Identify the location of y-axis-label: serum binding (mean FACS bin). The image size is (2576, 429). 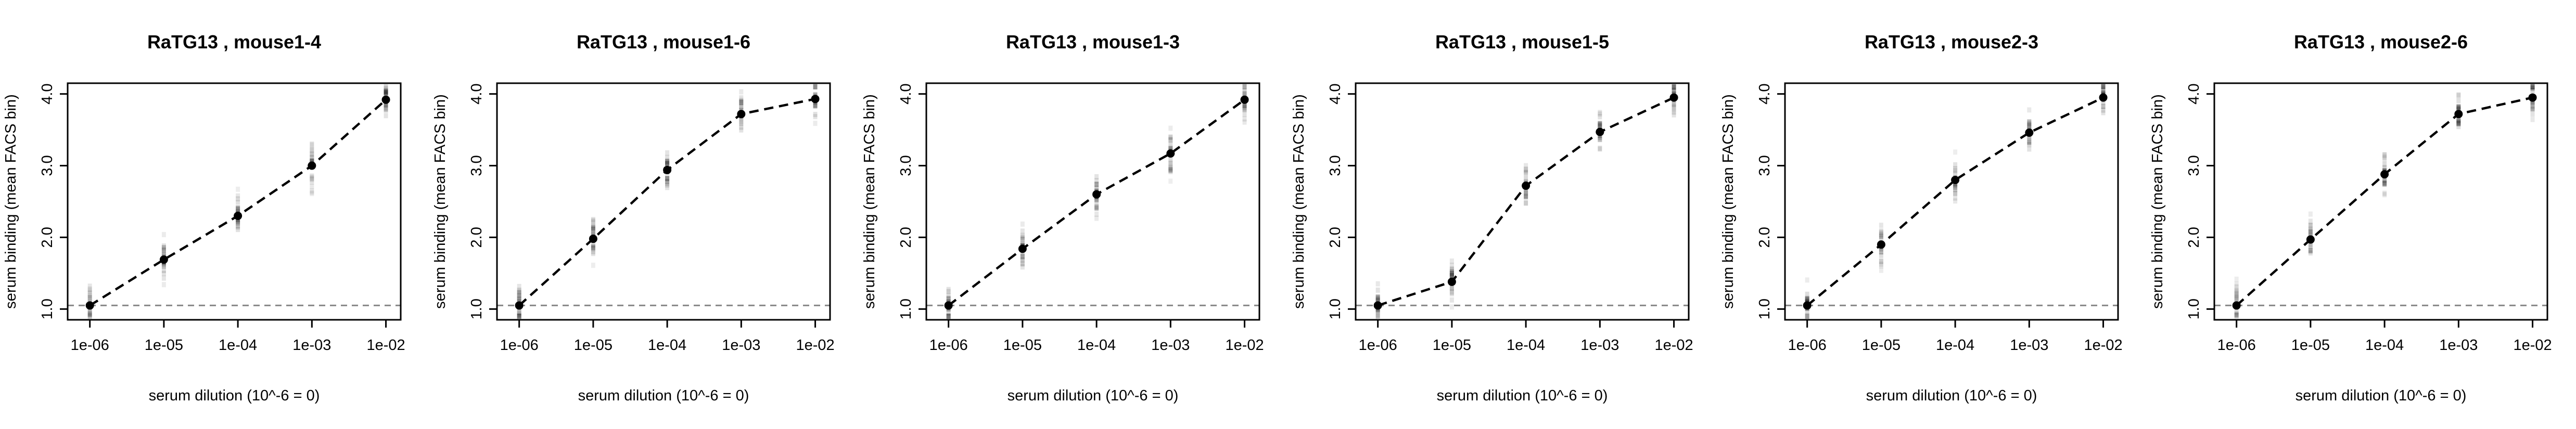
(869, 201).